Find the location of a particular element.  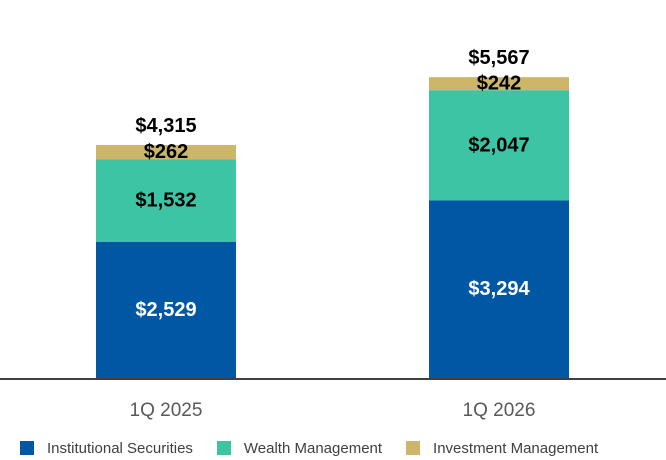

category-labels: 1Q 2025 1Q 2026 is located at coordinates (333, 410).